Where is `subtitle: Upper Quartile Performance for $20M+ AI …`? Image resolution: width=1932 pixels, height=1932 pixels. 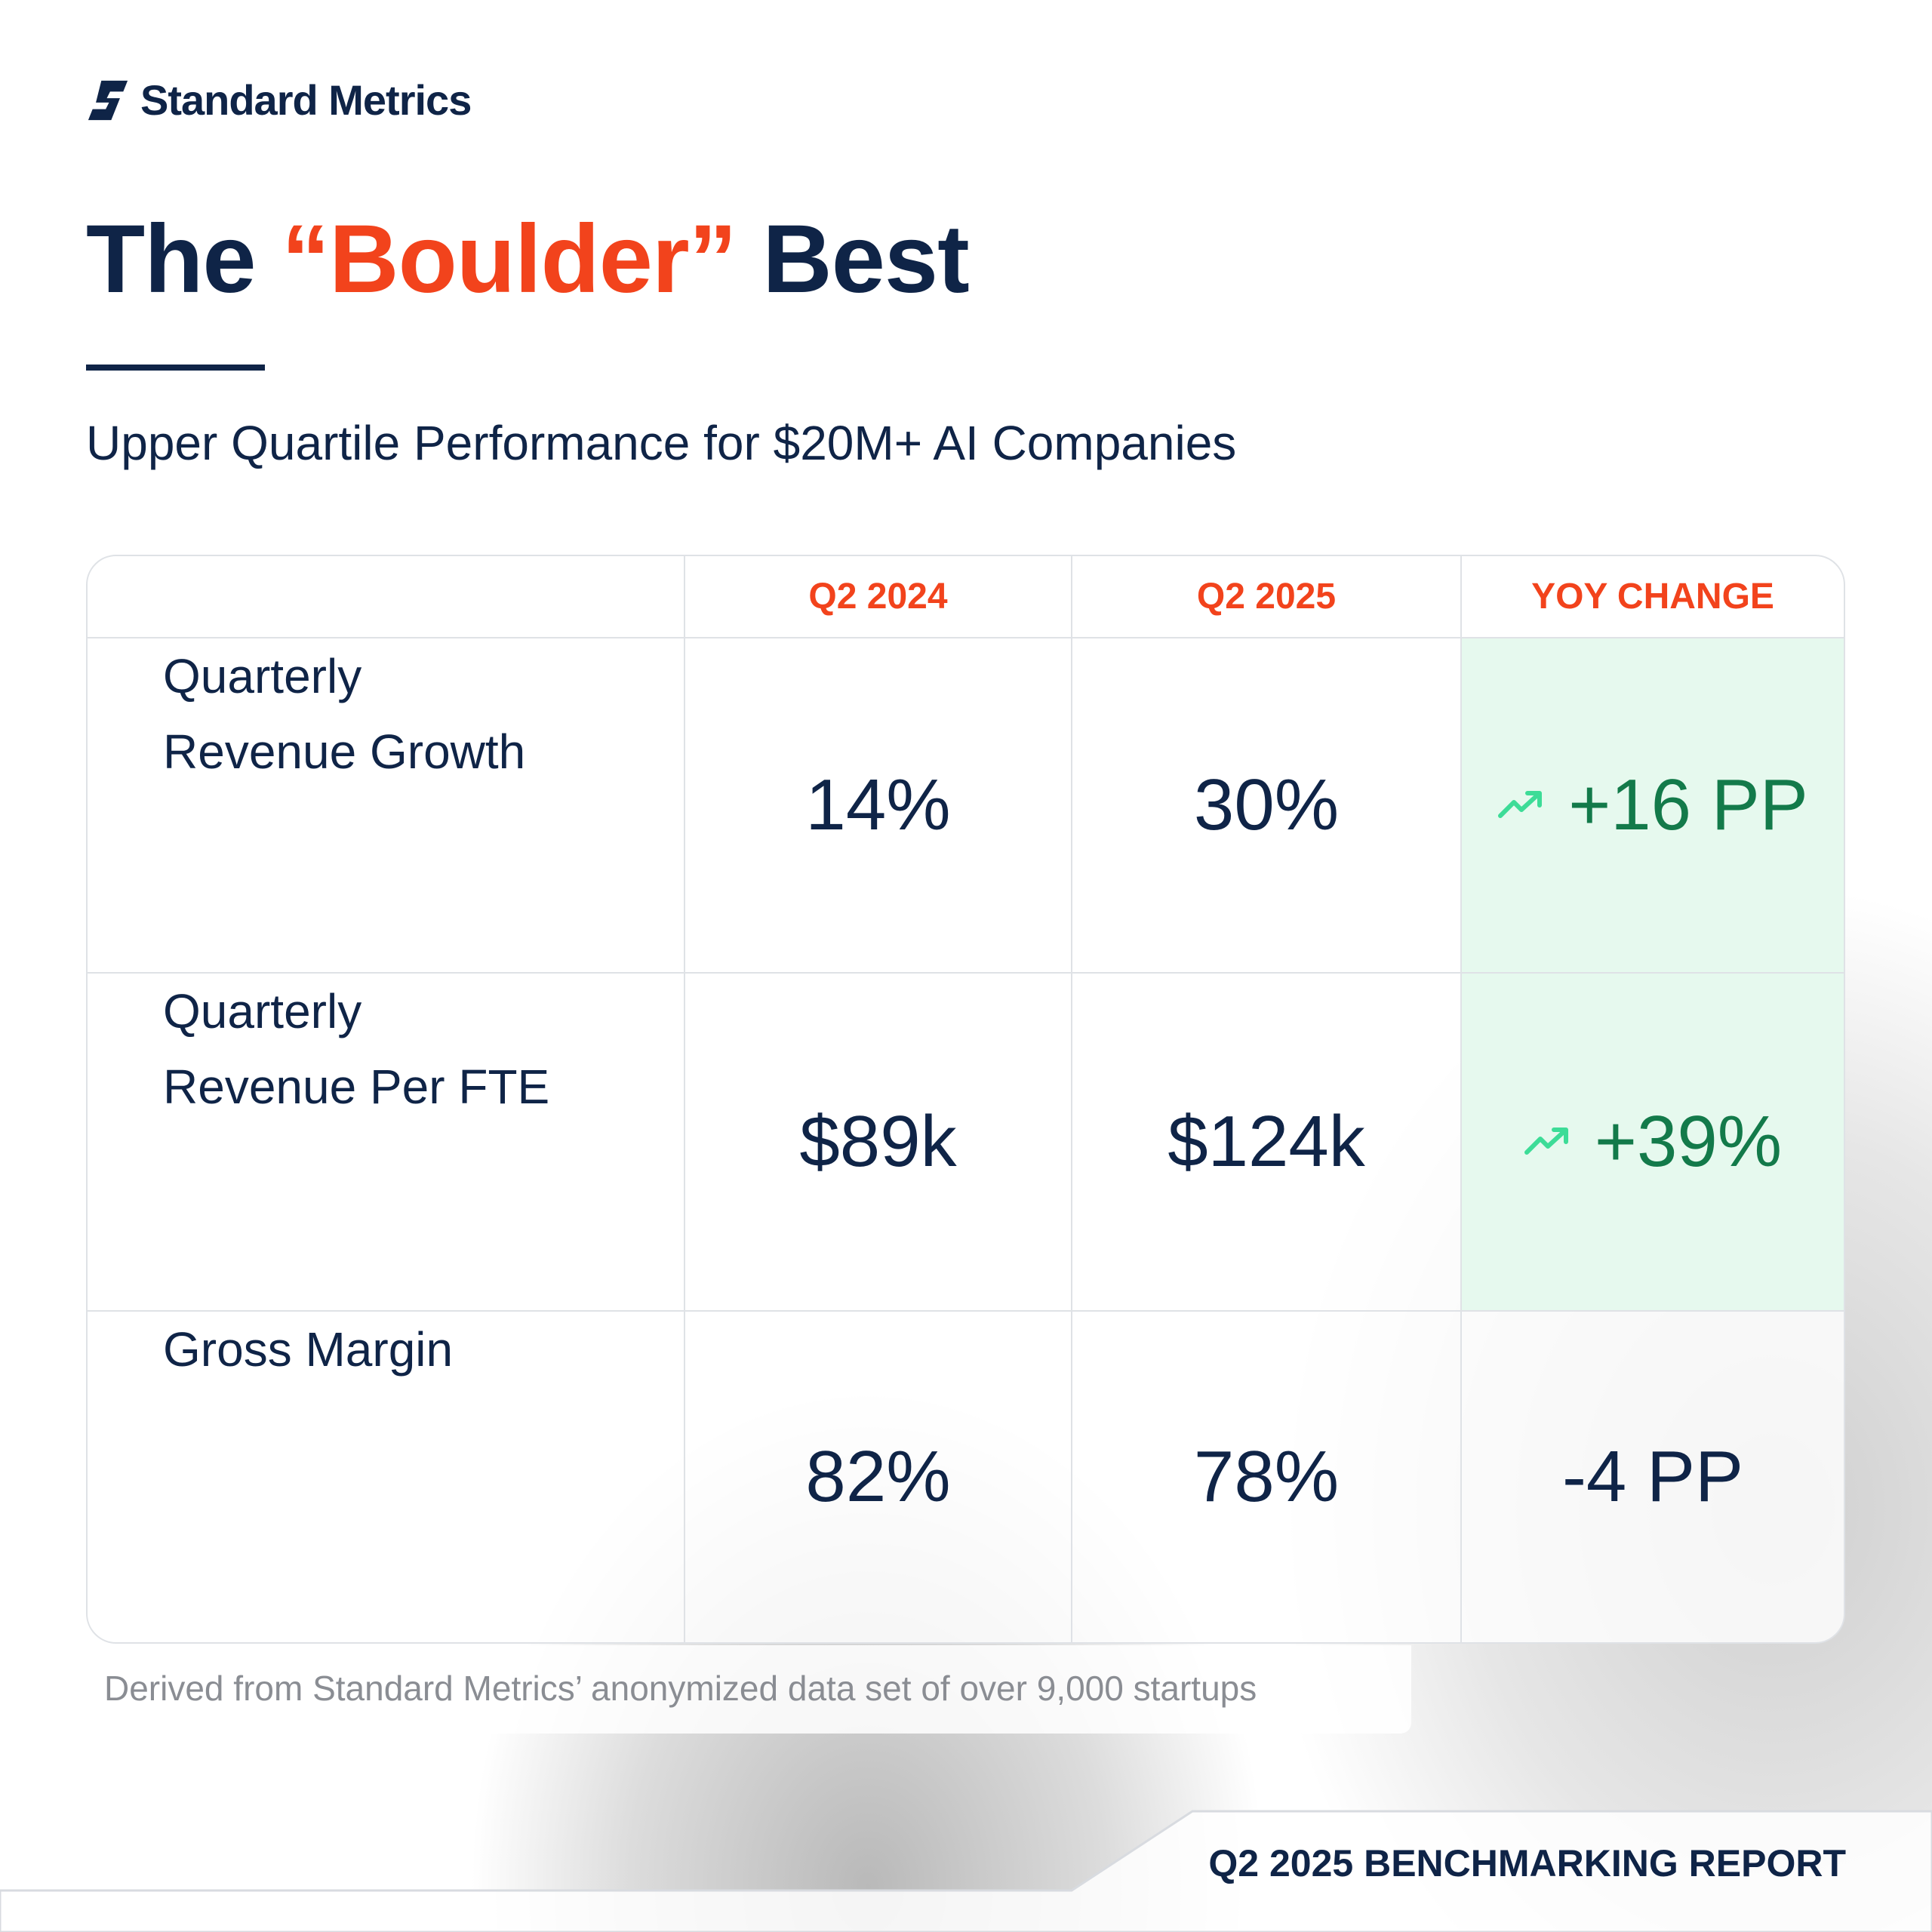 subtitle: Upper Quartile Performance for $20M+ AI … is located at coordinates (661, 443).